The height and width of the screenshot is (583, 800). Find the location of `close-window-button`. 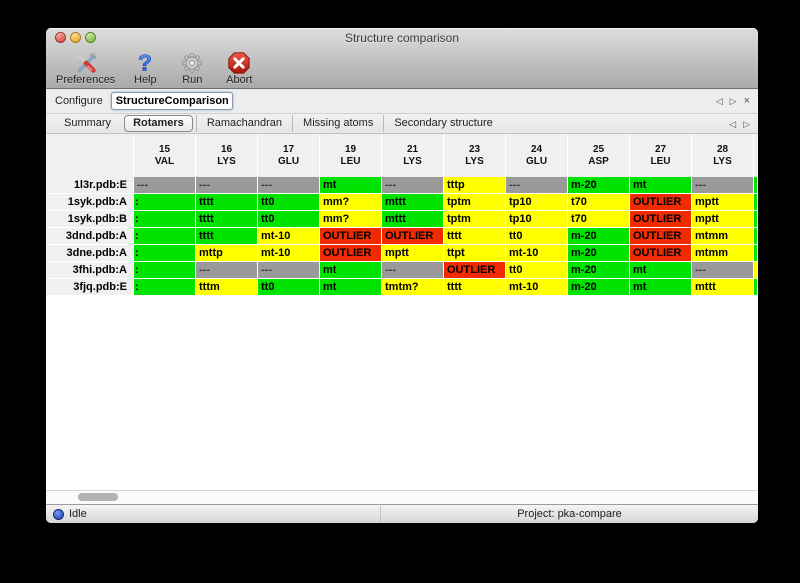

close-window-button is located at coordinates (60, 37).